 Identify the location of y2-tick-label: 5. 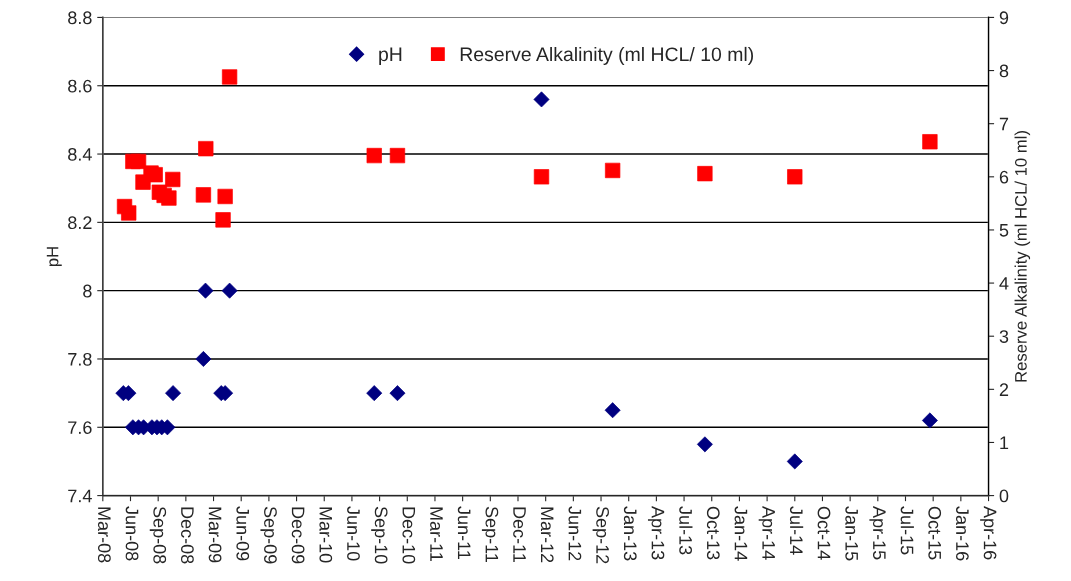
(1004, 230).